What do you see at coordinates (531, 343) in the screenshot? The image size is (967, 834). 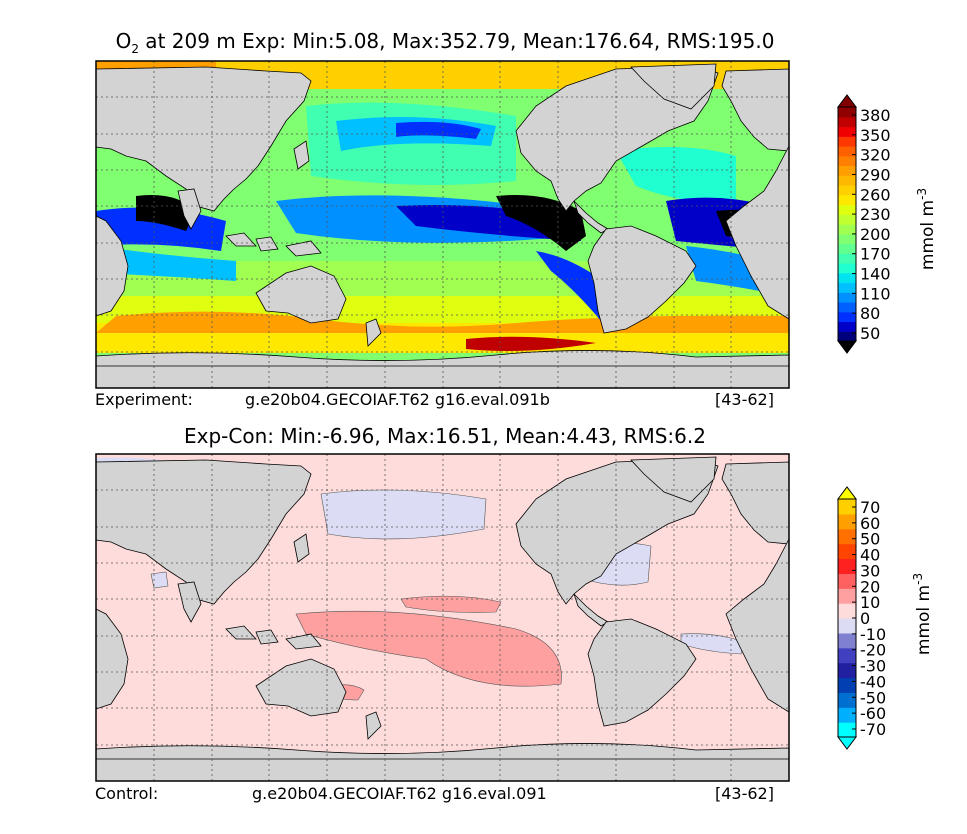 I see `top-patch-southern-max` at bounding box center [531, 343].